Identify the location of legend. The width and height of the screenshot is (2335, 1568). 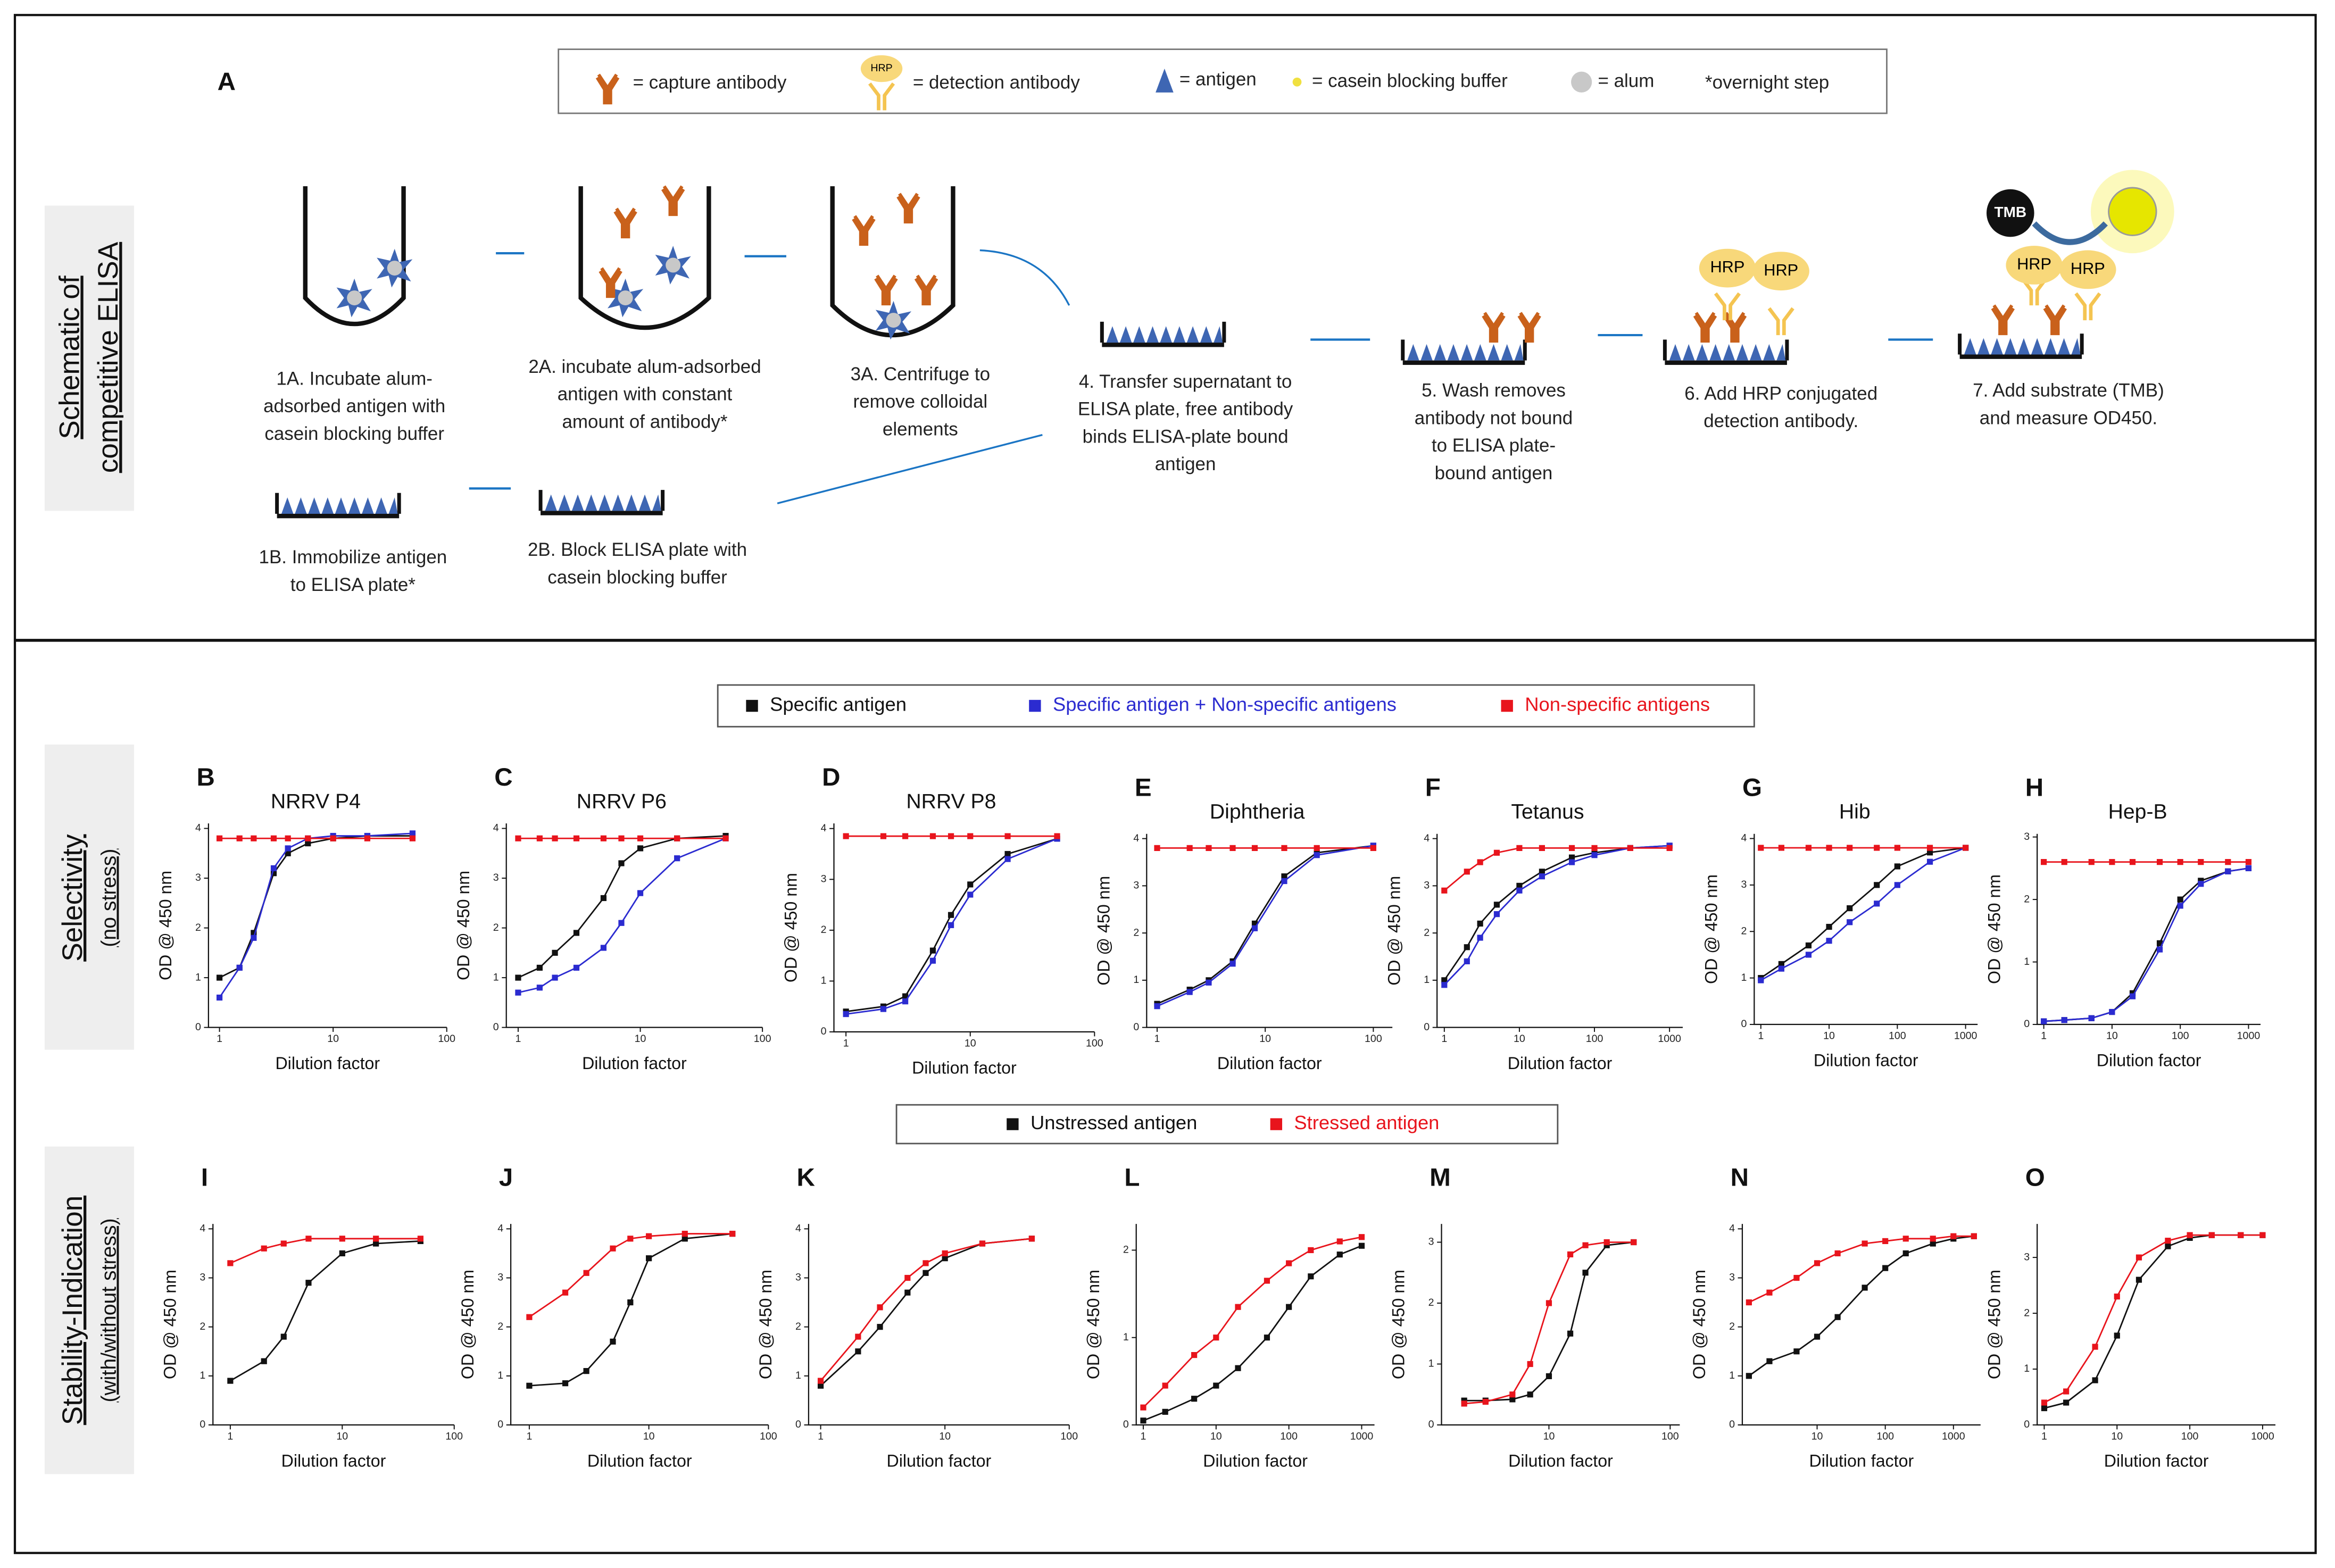
(1236, 706).